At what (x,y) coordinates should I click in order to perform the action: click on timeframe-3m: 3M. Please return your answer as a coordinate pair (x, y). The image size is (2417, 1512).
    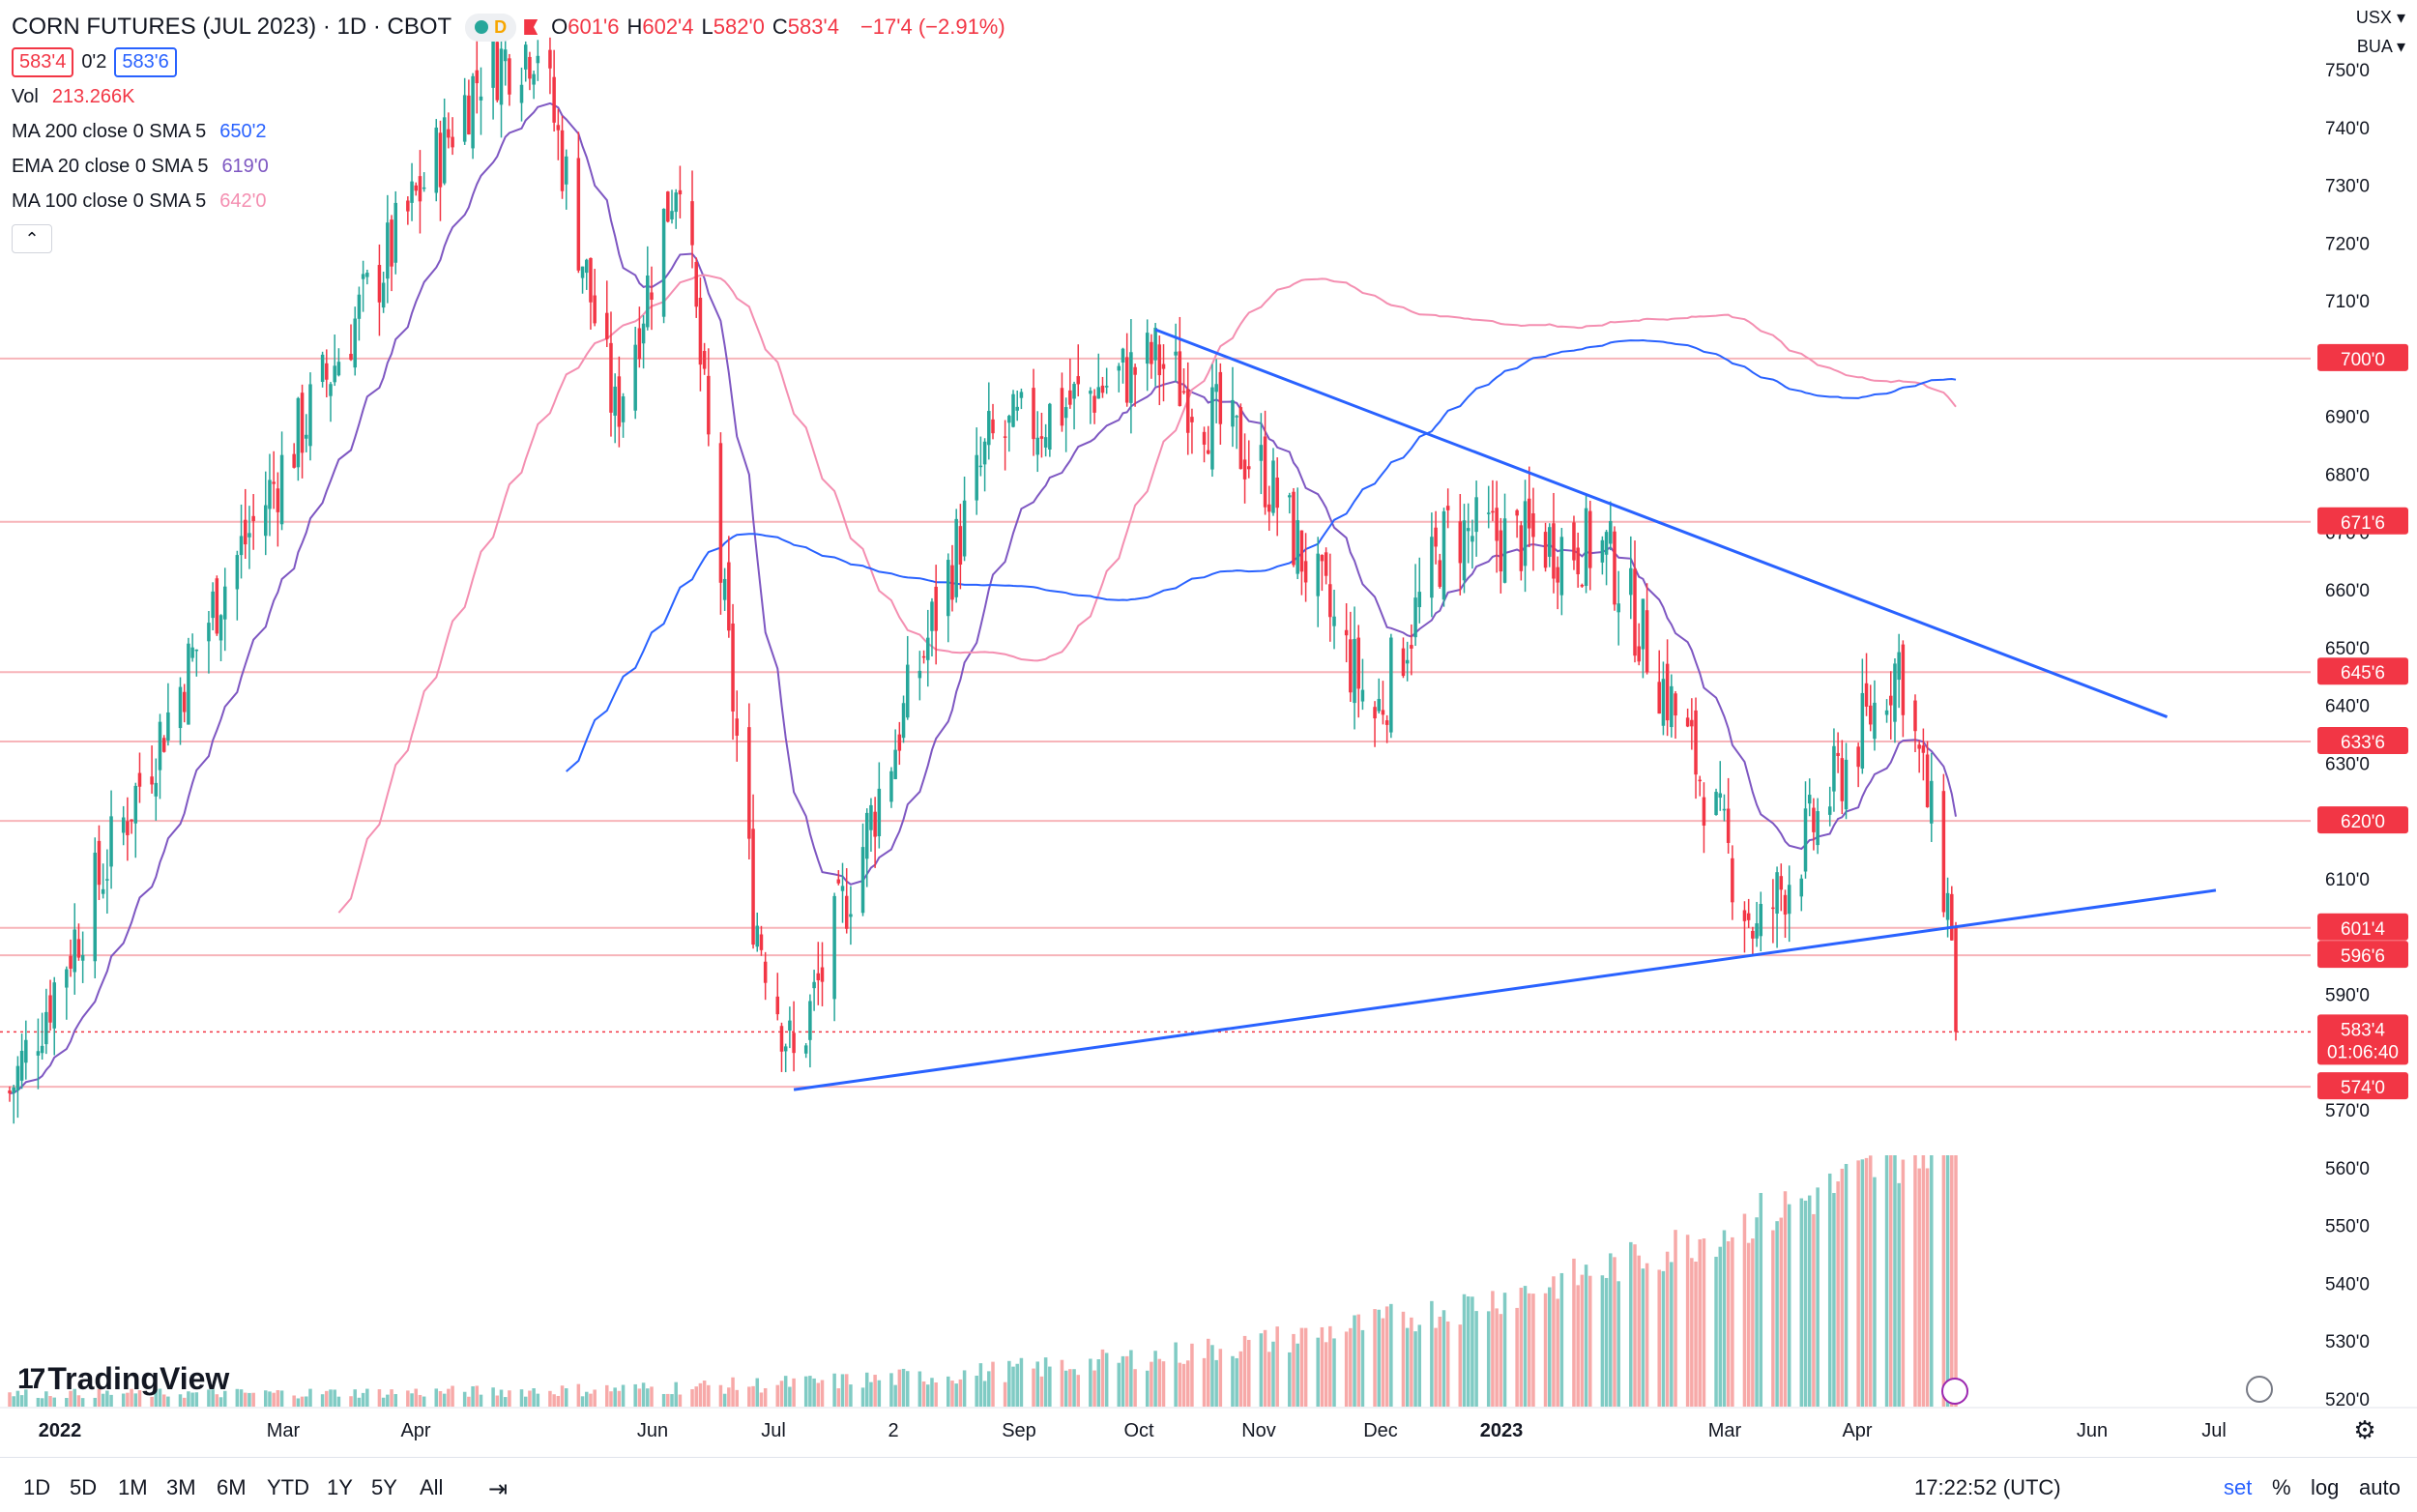
    Looking at the image, I should click on (181, 1487).